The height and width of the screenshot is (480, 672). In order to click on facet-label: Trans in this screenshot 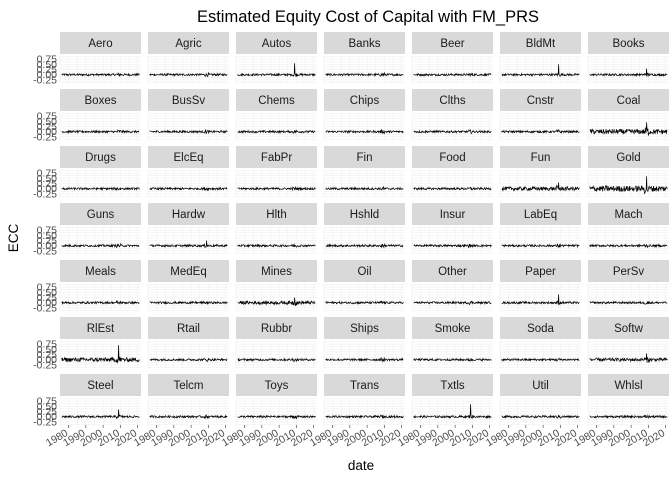, I will do `click(364, 386)`.